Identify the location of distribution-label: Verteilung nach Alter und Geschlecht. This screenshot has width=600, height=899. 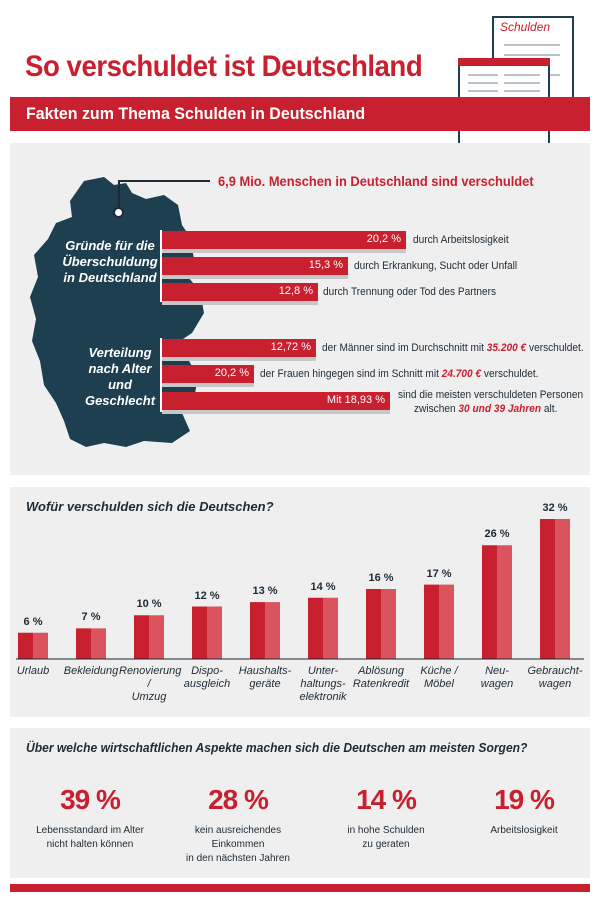
(120, 376).